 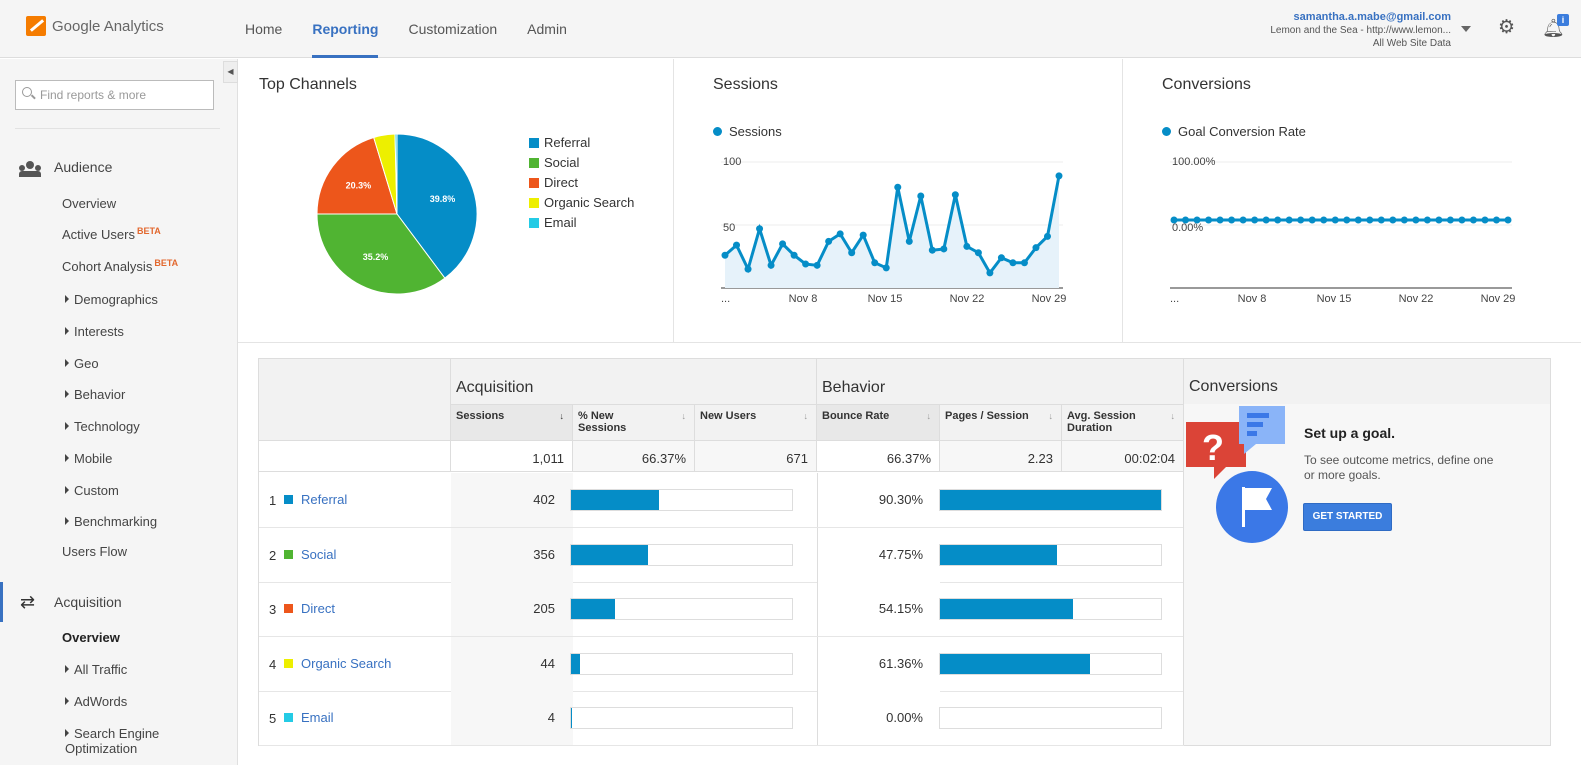 I want to click on sidebar-section-acquisition: ⇄ Acquisition, so click(x=119, y=602).